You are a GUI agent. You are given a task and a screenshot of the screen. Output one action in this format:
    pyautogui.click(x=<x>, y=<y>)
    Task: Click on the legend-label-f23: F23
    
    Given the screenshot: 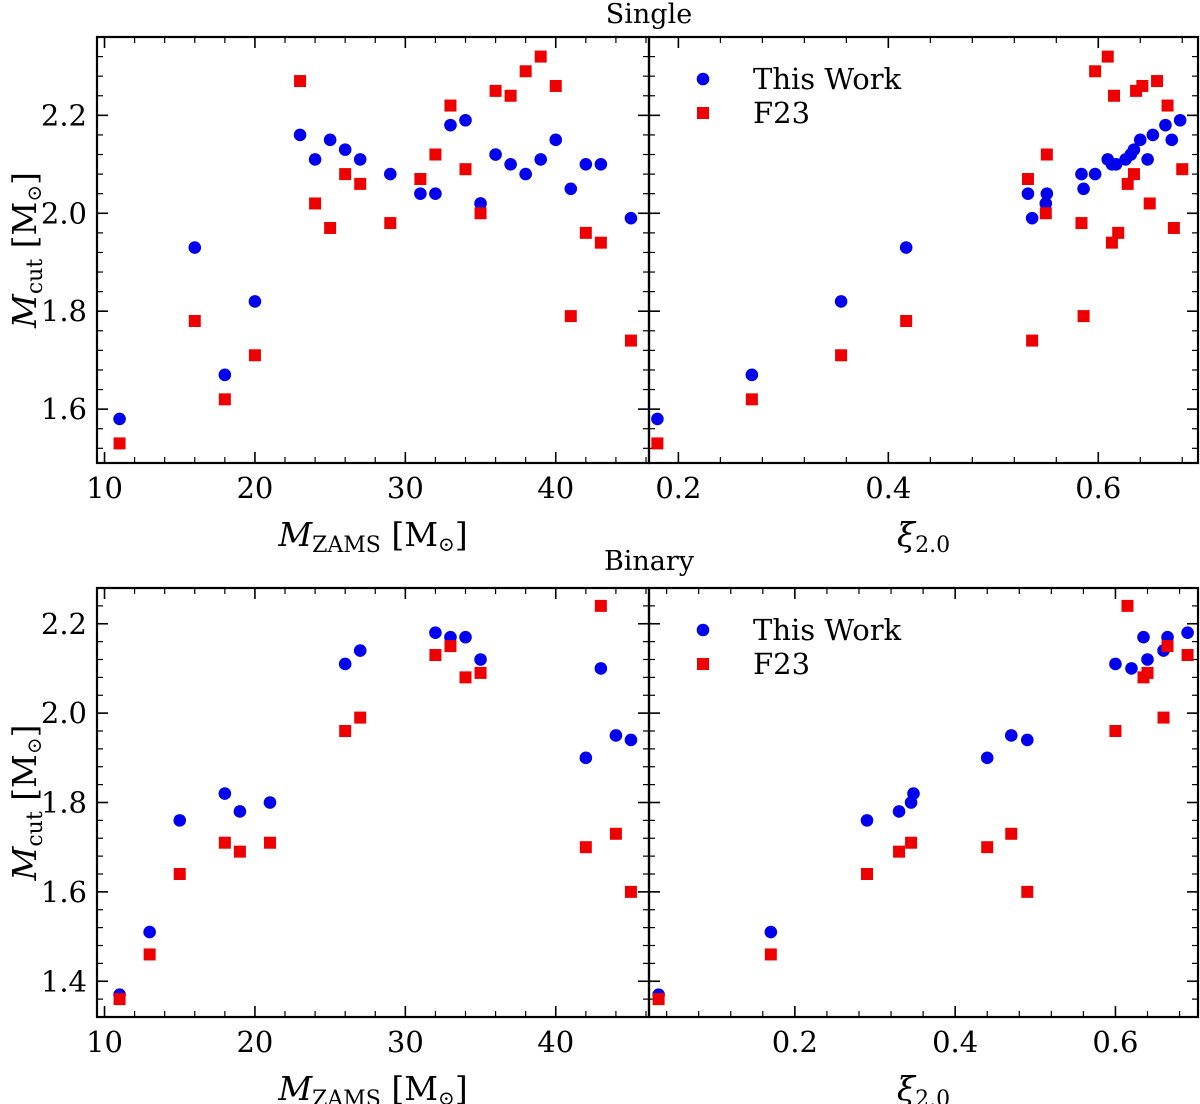 What is the action you would take?
    pyautogui.click(x=781, y=664)
    